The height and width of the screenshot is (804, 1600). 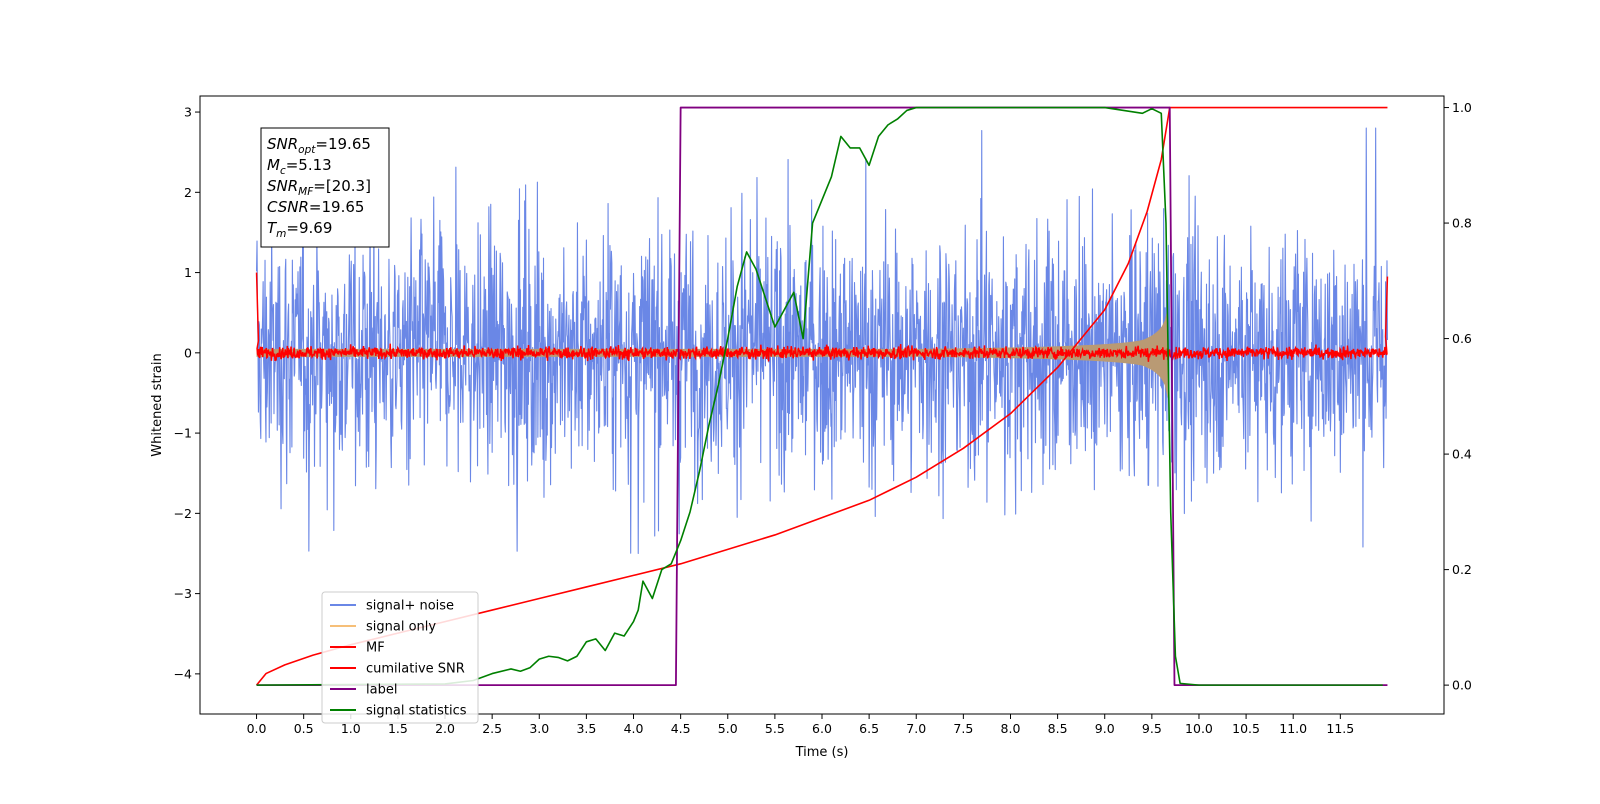 I want to click on x-tick-label: 7.0, so click(x=916, y=728).